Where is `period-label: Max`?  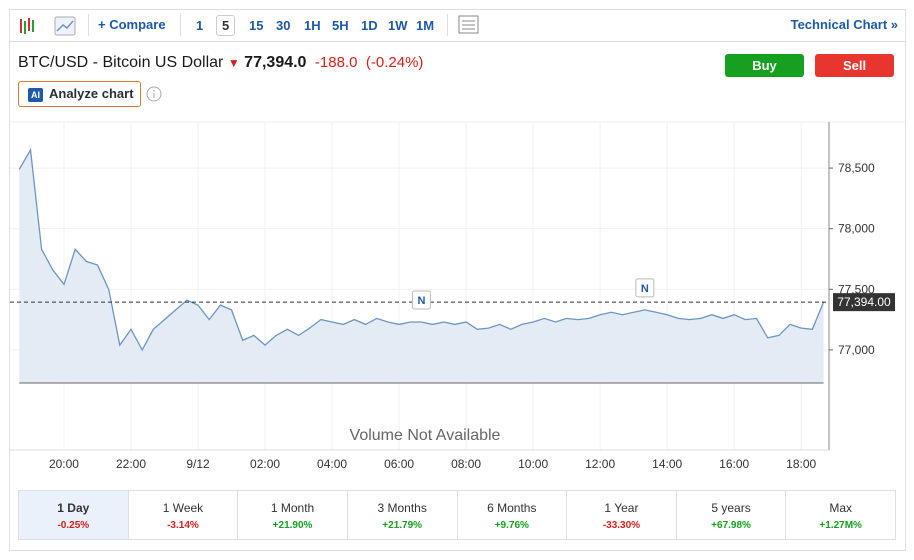
period-label: Max is located at coordinates (841, 508).